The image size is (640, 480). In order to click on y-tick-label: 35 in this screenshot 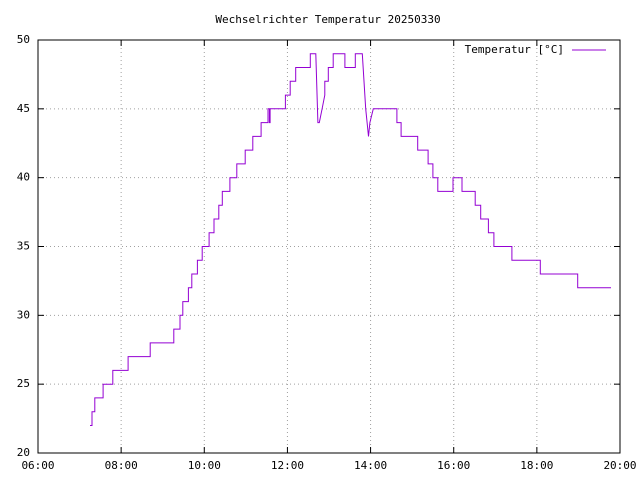, I will do `click(23, 246)`.